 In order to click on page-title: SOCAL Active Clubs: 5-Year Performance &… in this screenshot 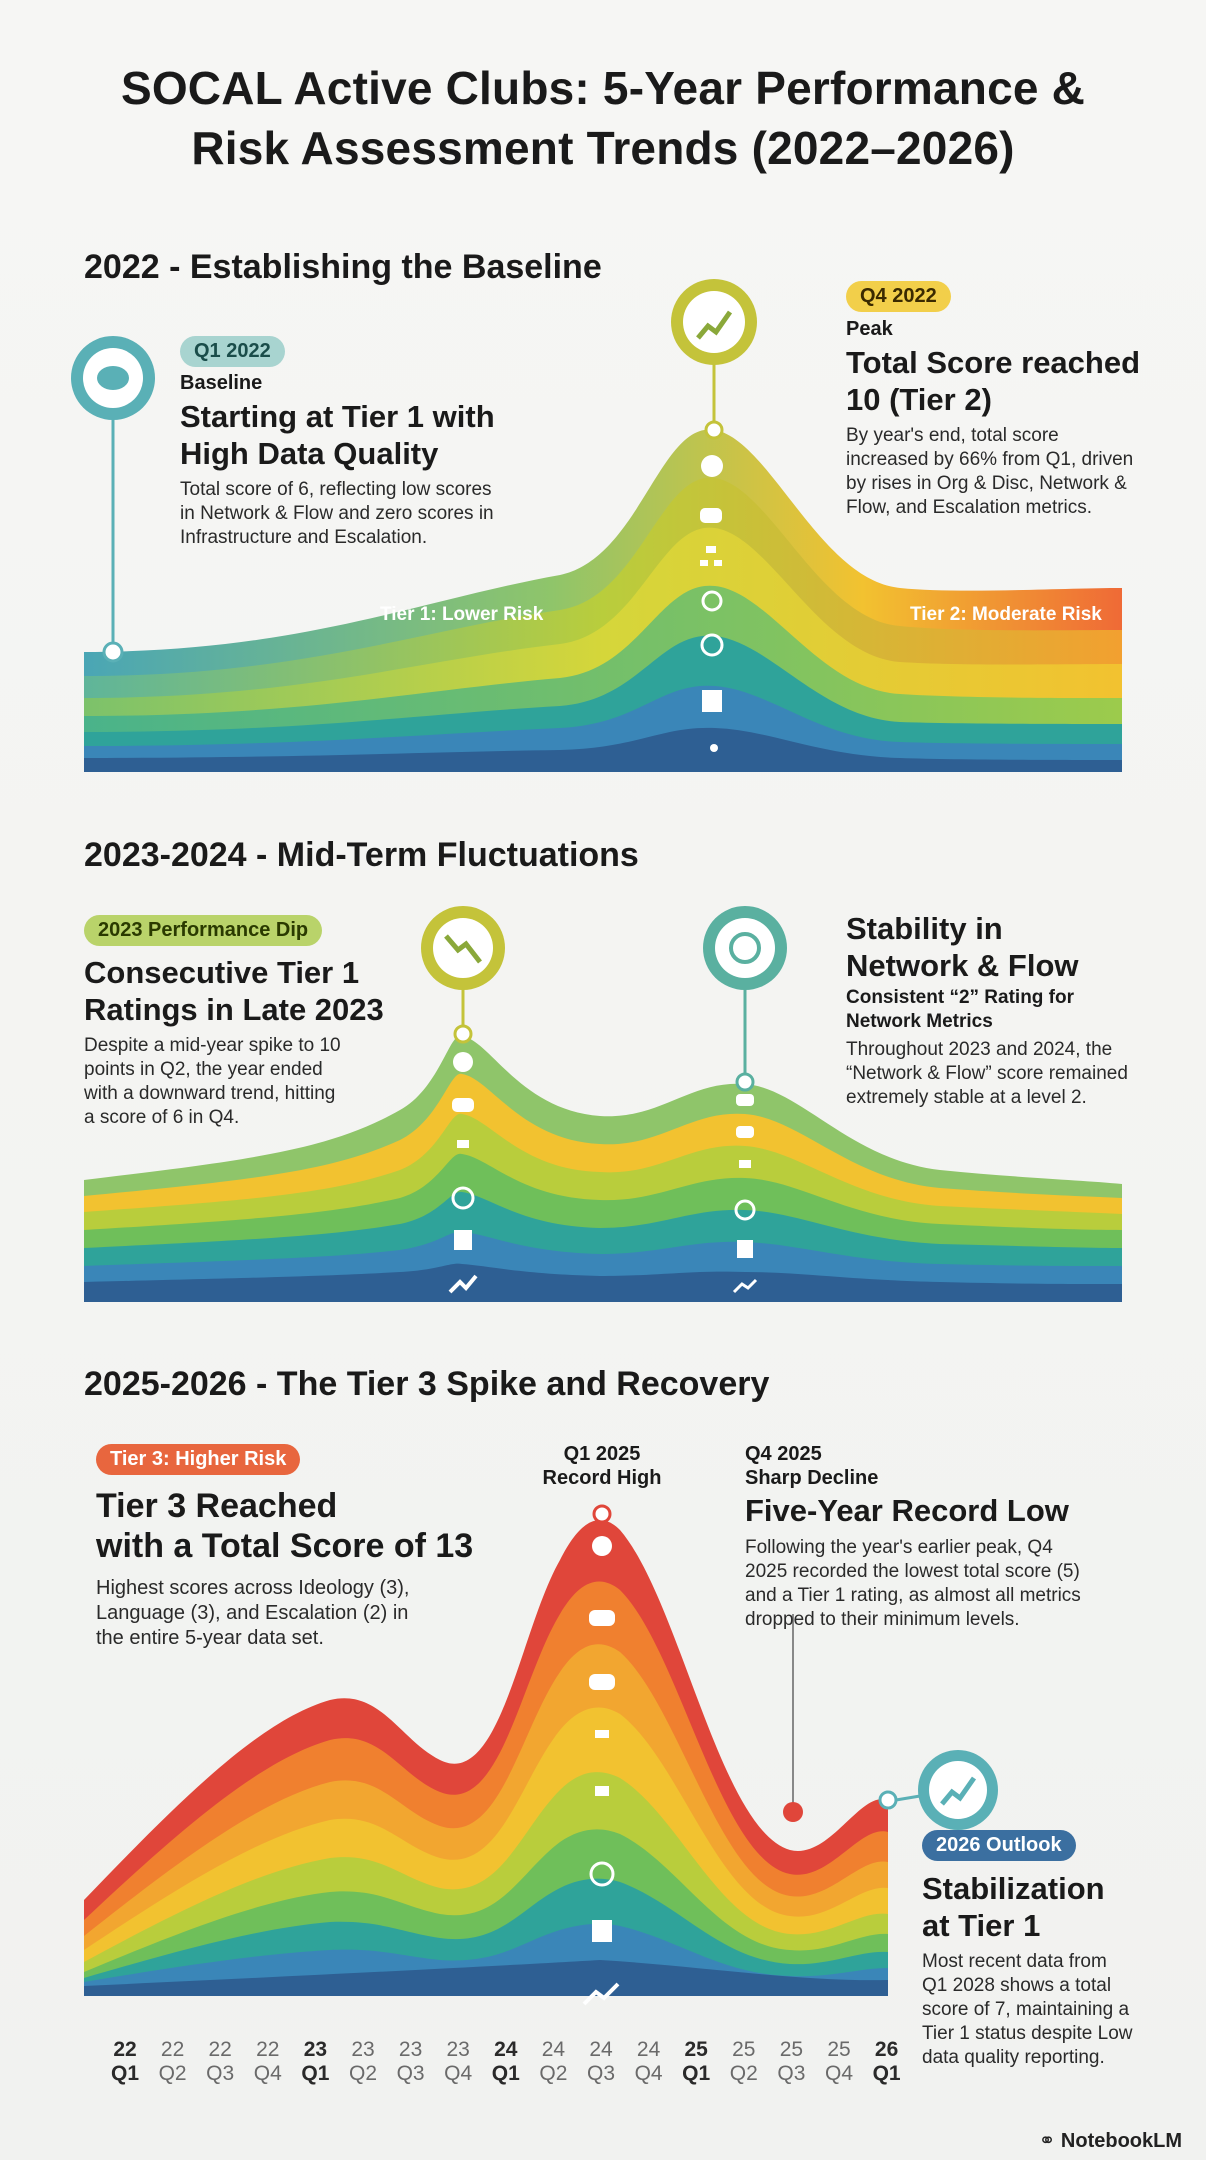, I will do `click(603, 118)`.